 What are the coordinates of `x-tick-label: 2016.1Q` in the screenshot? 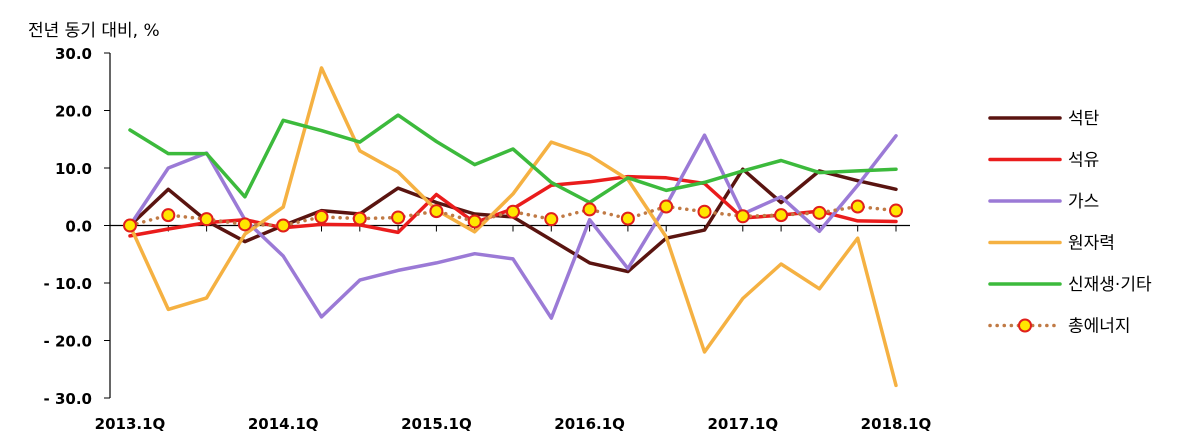 It's located at (589, 424).